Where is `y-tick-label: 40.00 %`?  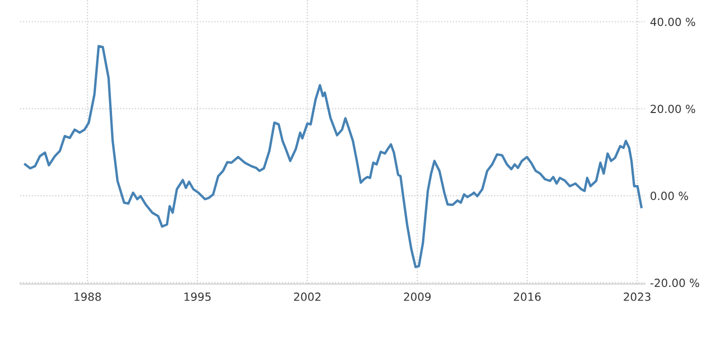
y-tick-label: 40.00 % is located at coordinates (673, 22).